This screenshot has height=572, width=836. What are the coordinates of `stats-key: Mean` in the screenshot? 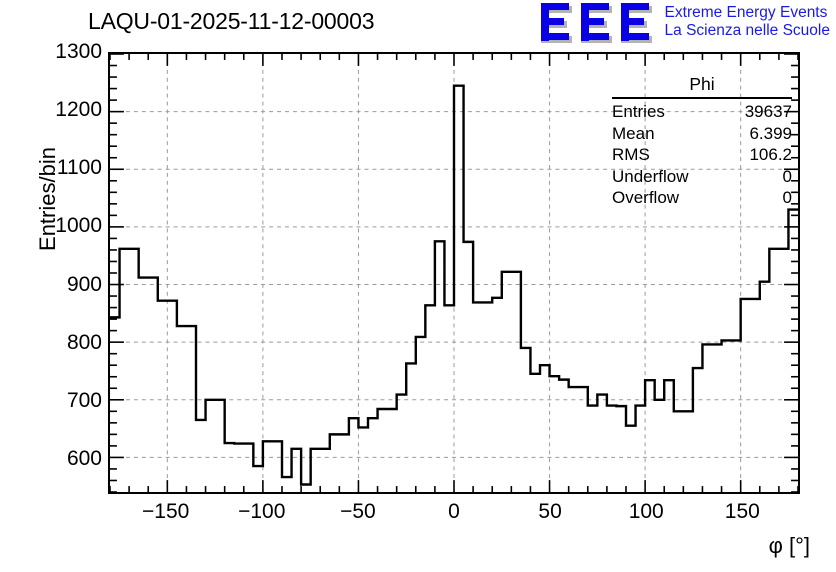 It's located at (633, 133).